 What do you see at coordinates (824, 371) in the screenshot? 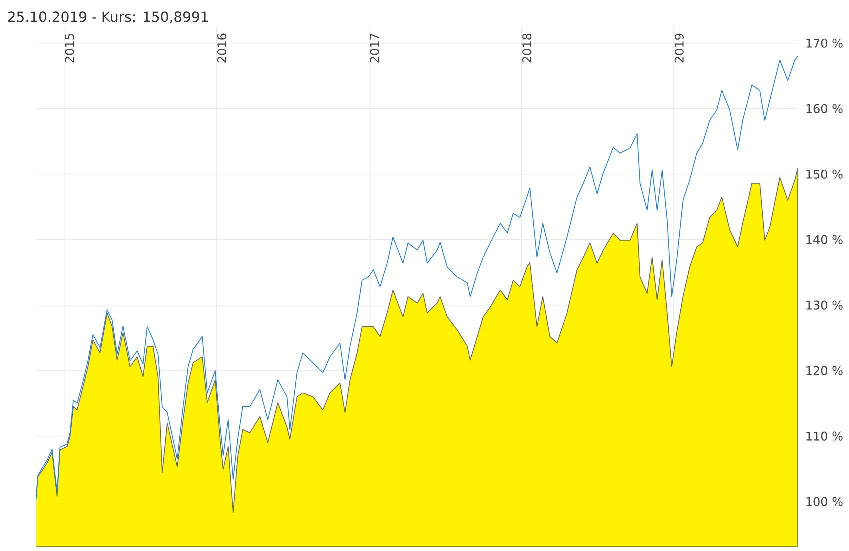
I see `y-tick-label: 120 %` at bounding box center [824, 371].